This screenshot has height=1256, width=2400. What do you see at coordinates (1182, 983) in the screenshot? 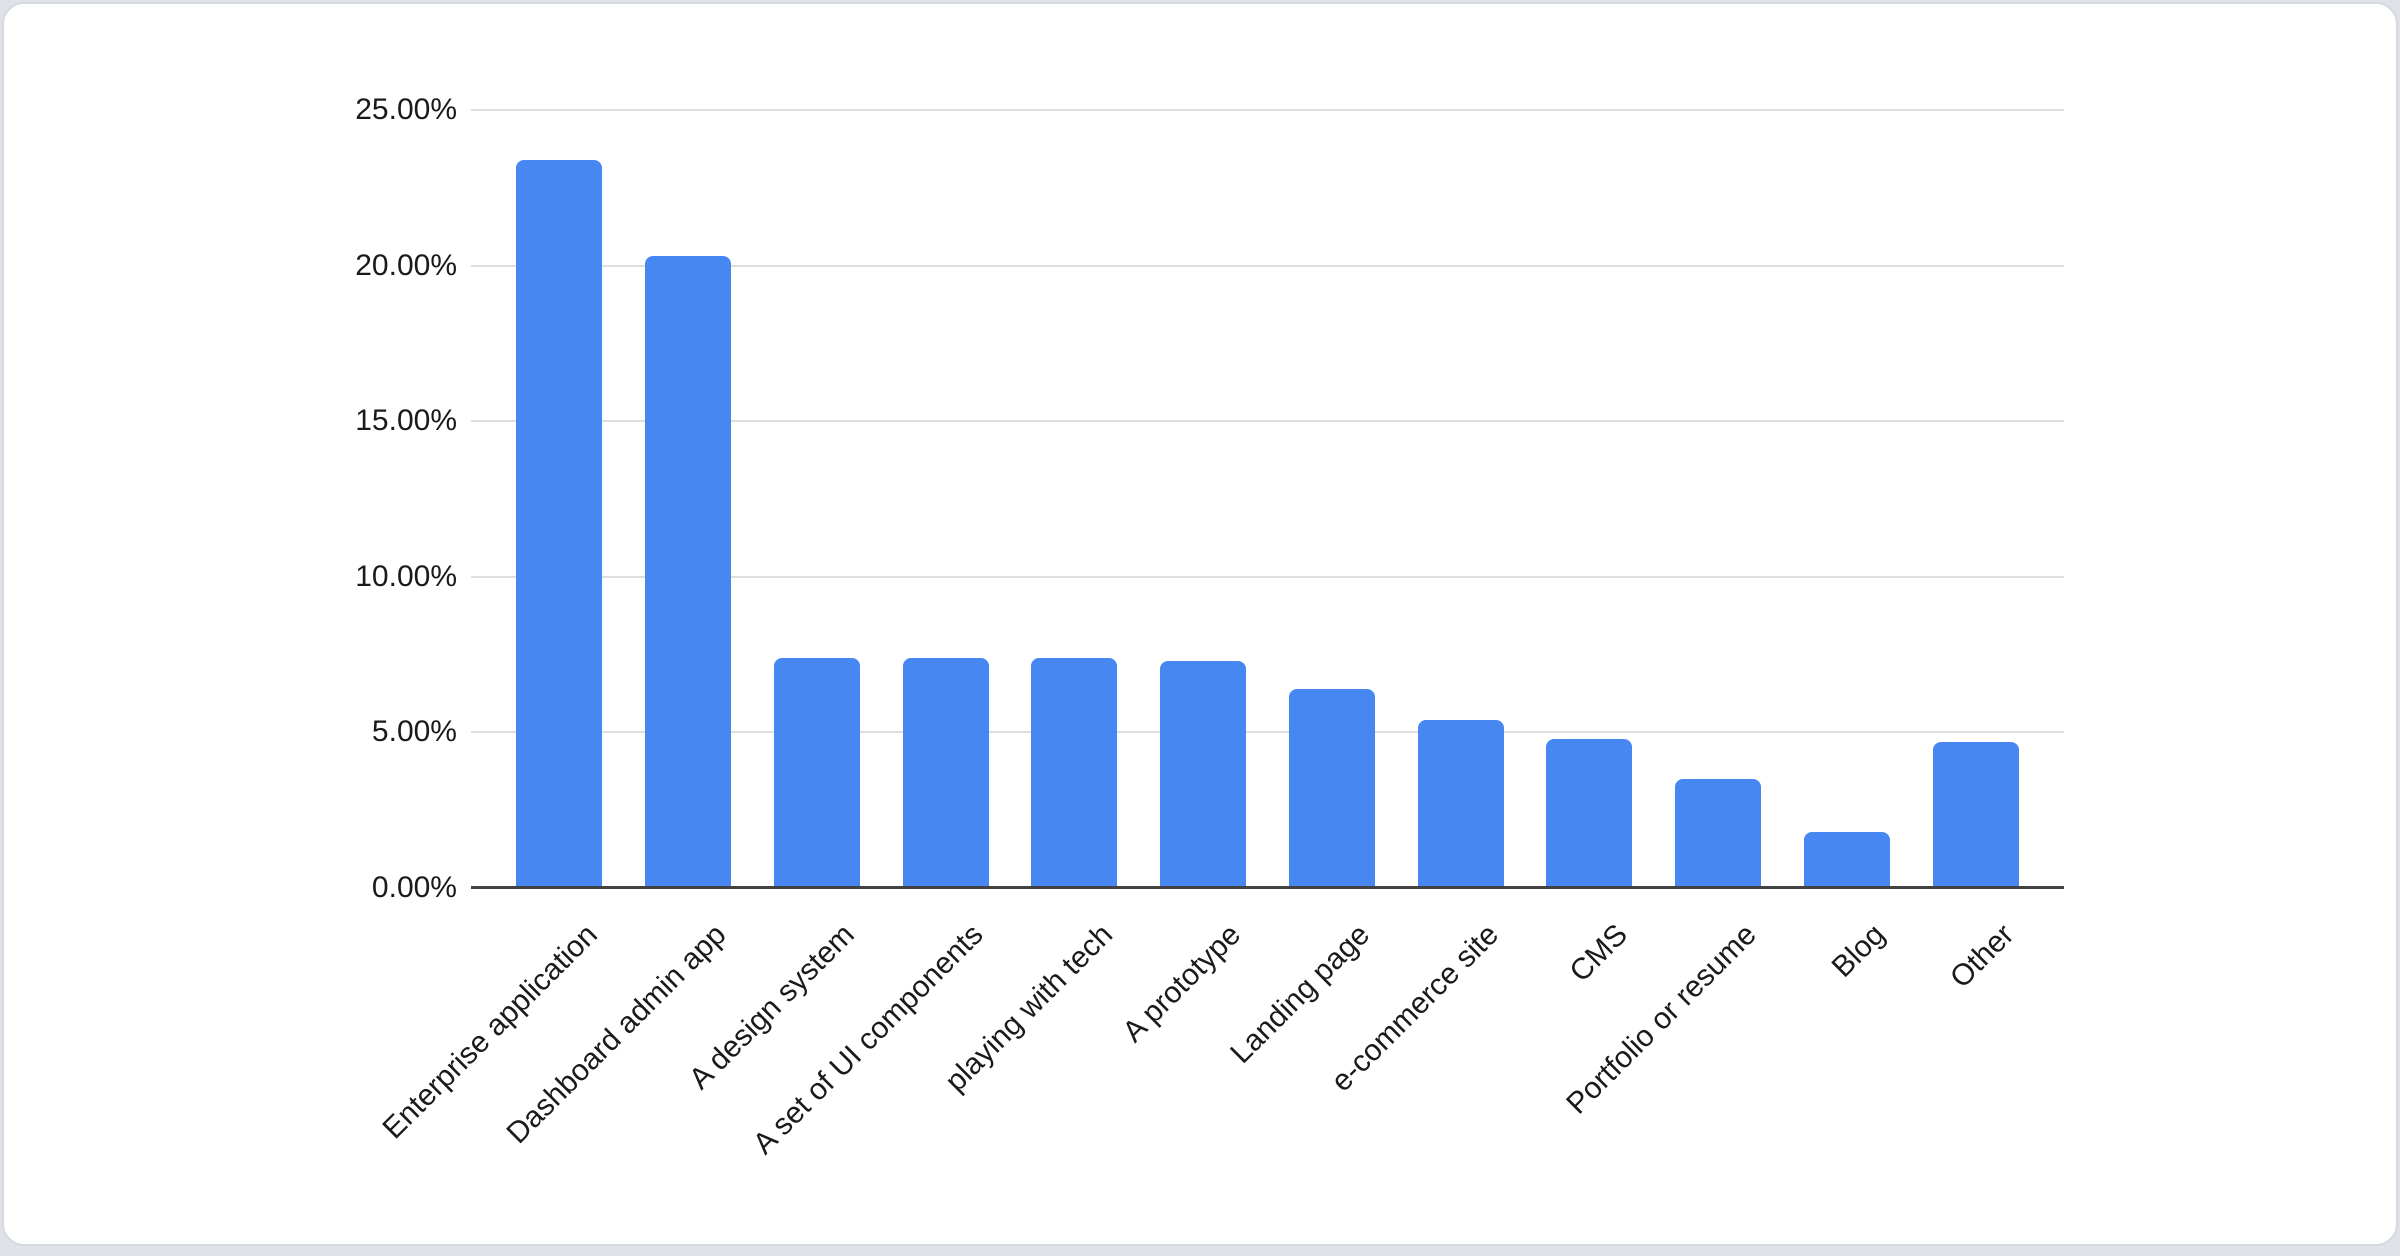
I see `x-axis-category-label: A prototype` at bounding box center [1182, 983].